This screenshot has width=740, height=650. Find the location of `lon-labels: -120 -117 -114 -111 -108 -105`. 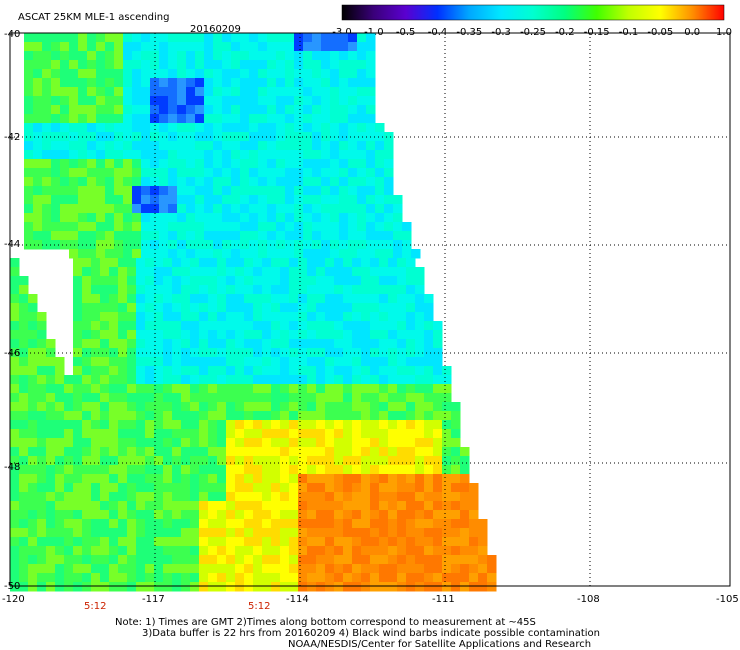

lon-labels: -120 -117 -114 -111 -108 -105 is located at coordinates (370, 599).